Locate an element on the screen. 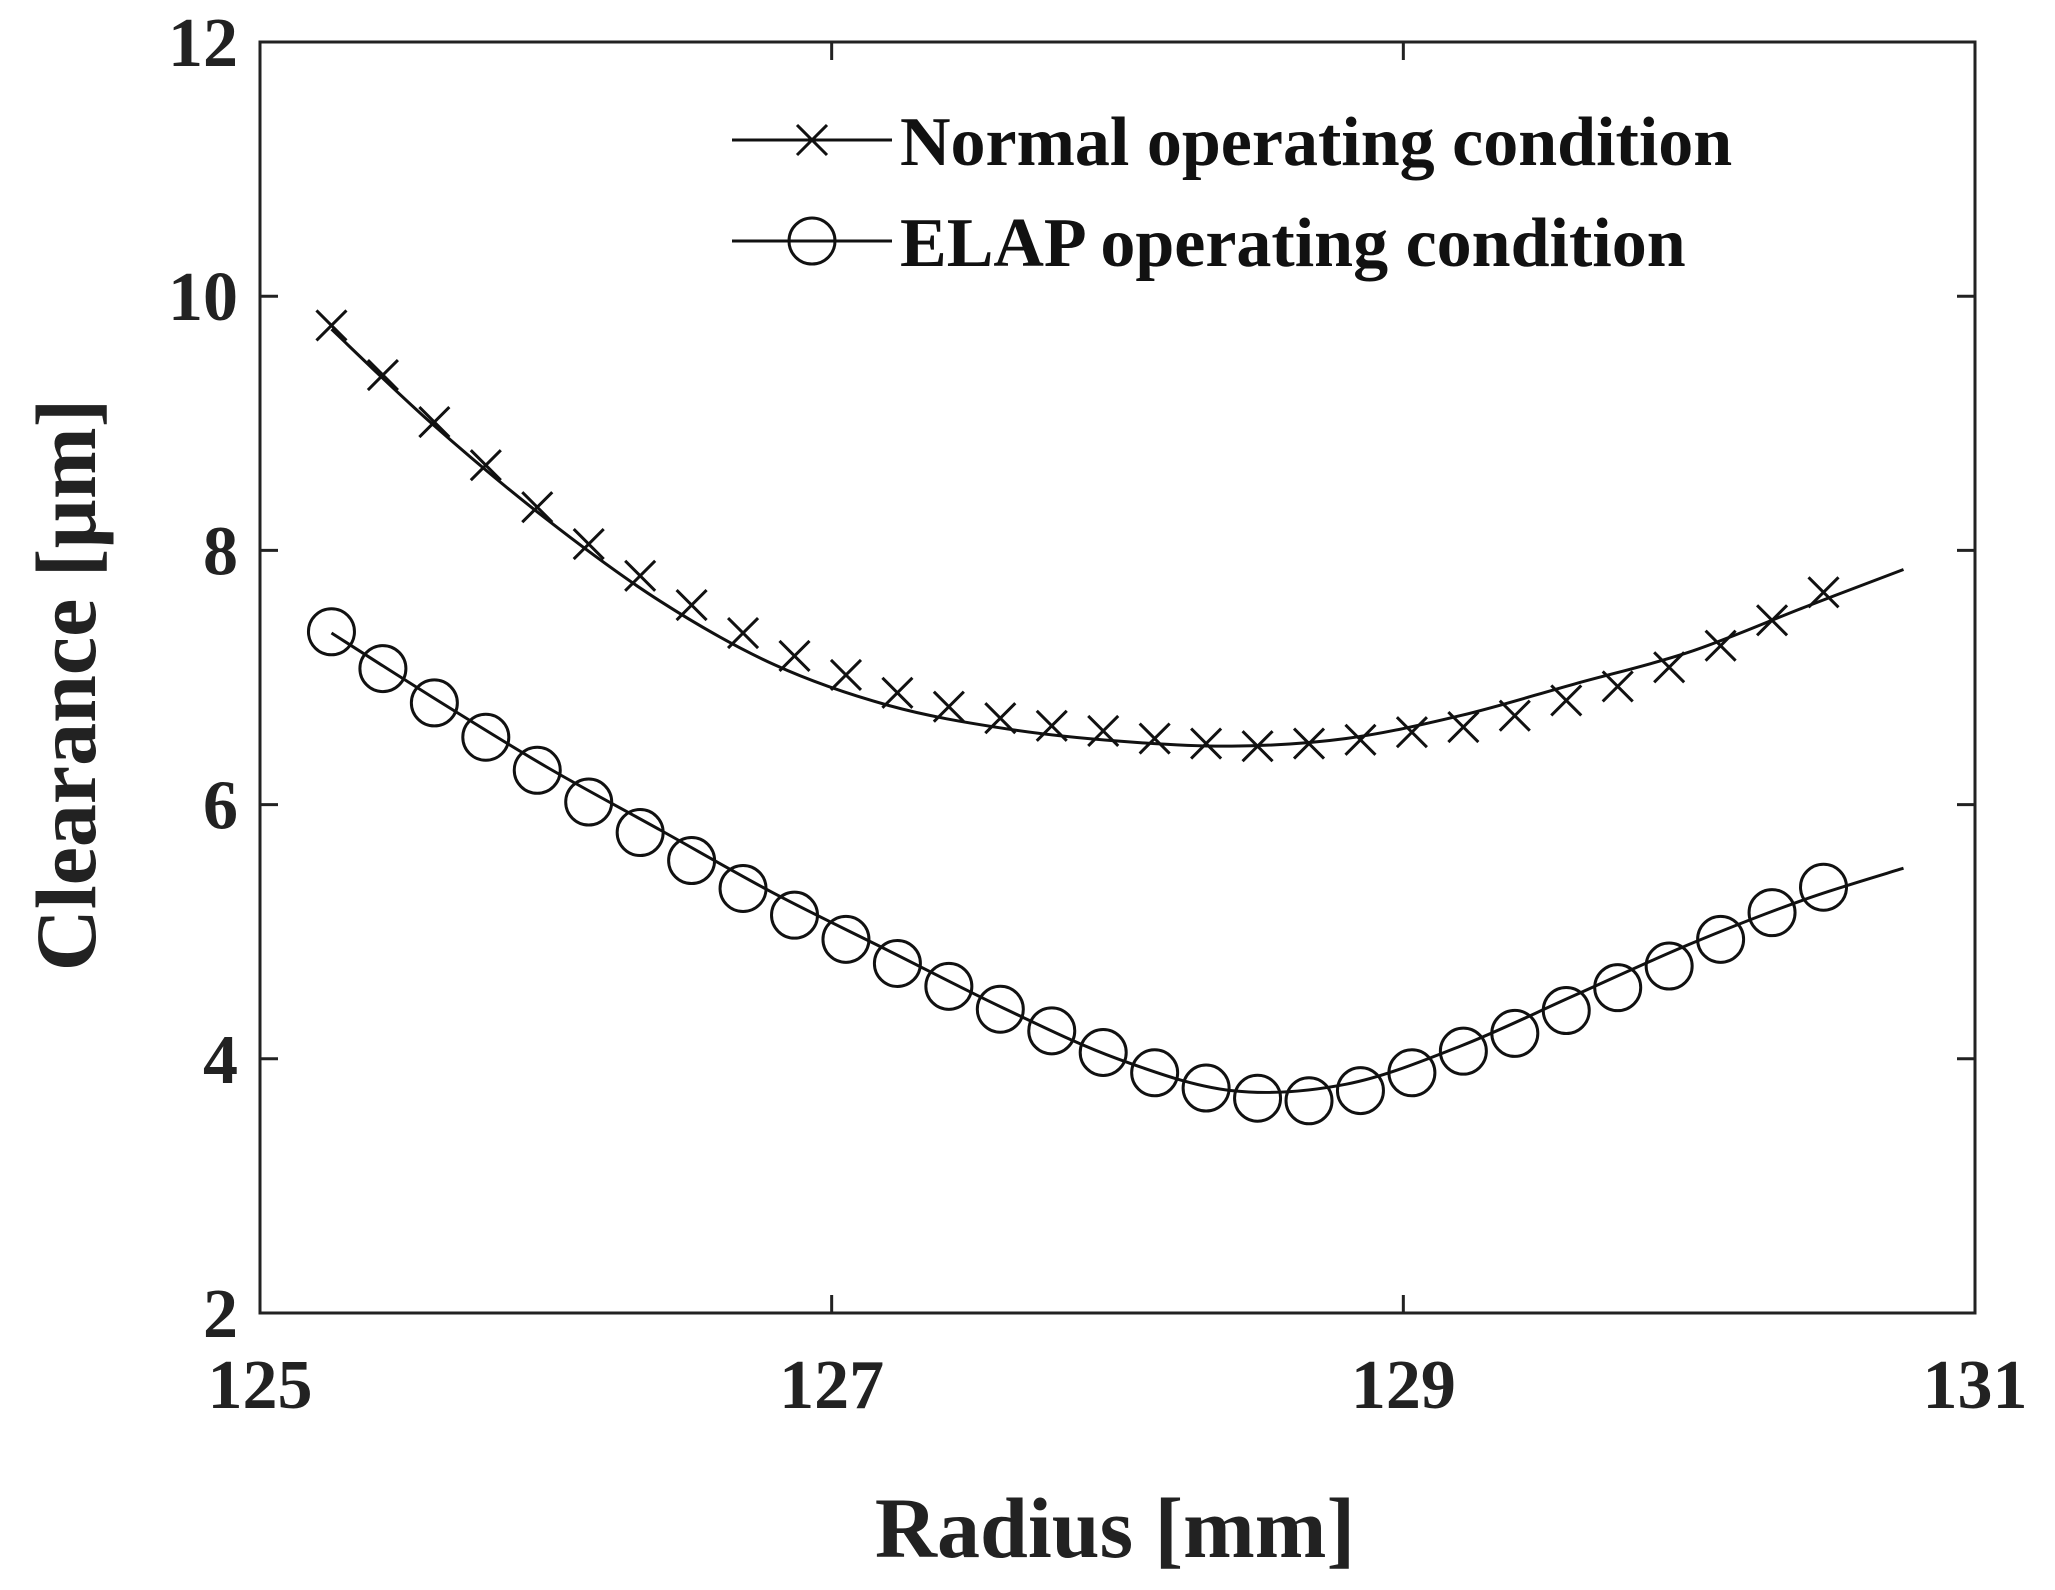 The image size is (2055, 1590). y-tick-label: 6 is located at coordinates (220, 806).